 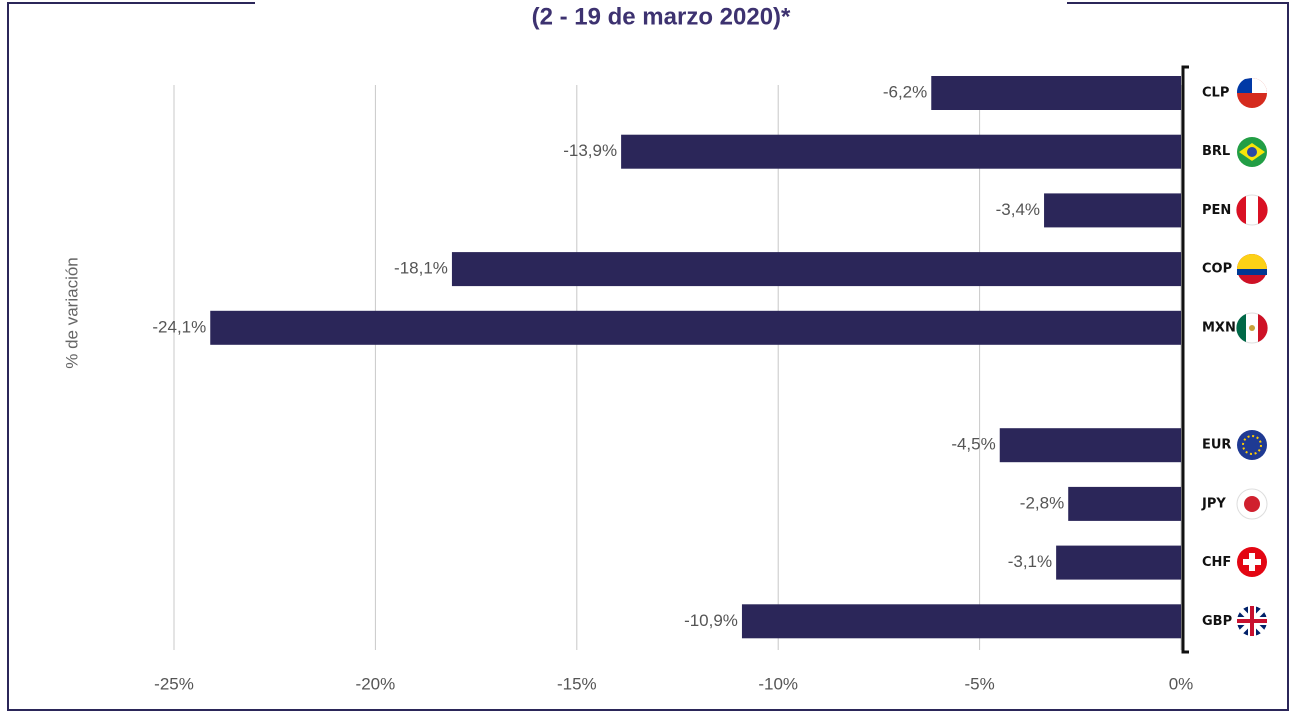 I want to click on value-label: -3,4%, so click(x=1018, y=209).